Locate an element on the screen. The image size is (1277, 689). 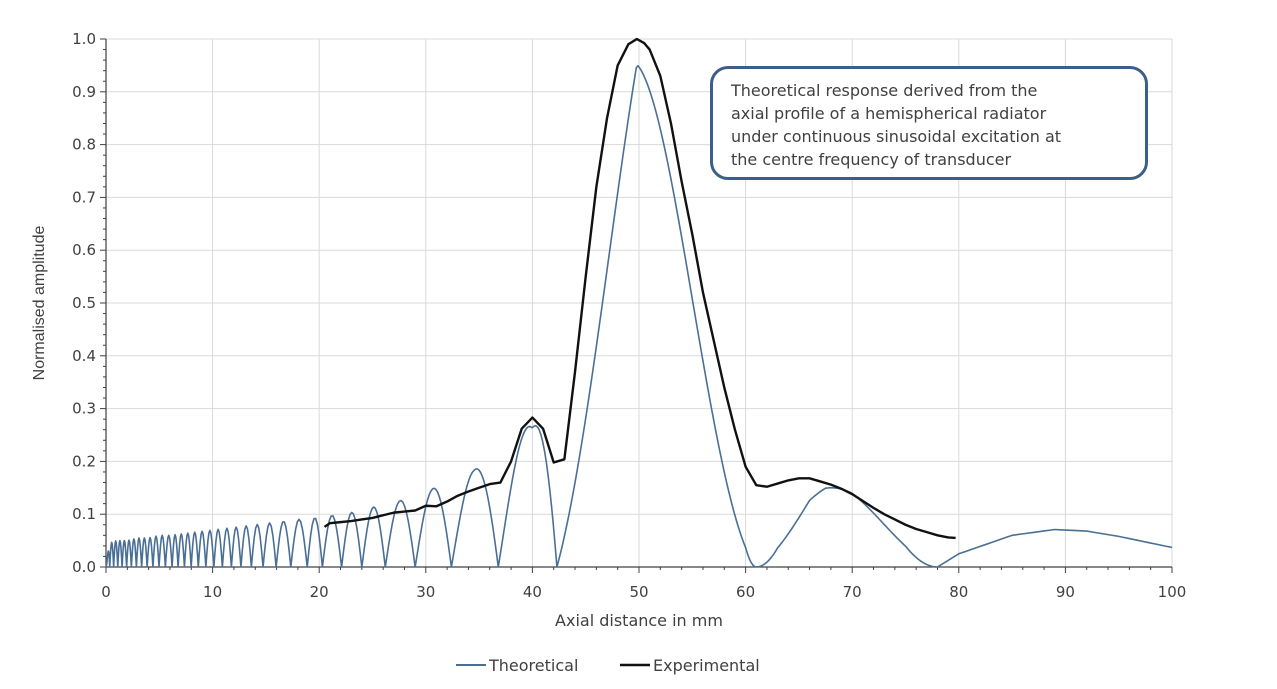
x-tick-label: 40 is located at coordinates (532, 592).